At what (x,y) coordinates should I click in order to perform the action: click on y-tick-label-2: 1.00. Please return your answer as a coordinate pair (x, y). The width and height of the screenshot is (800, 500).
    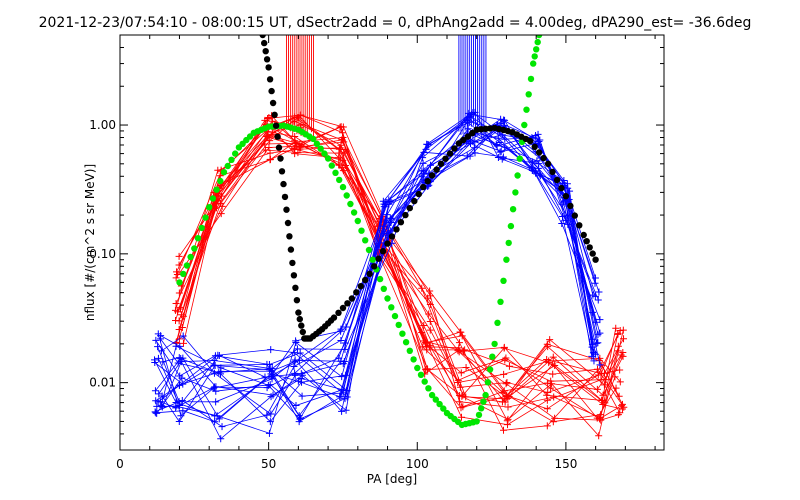
    Looking at the image, I should click on (102, 125).